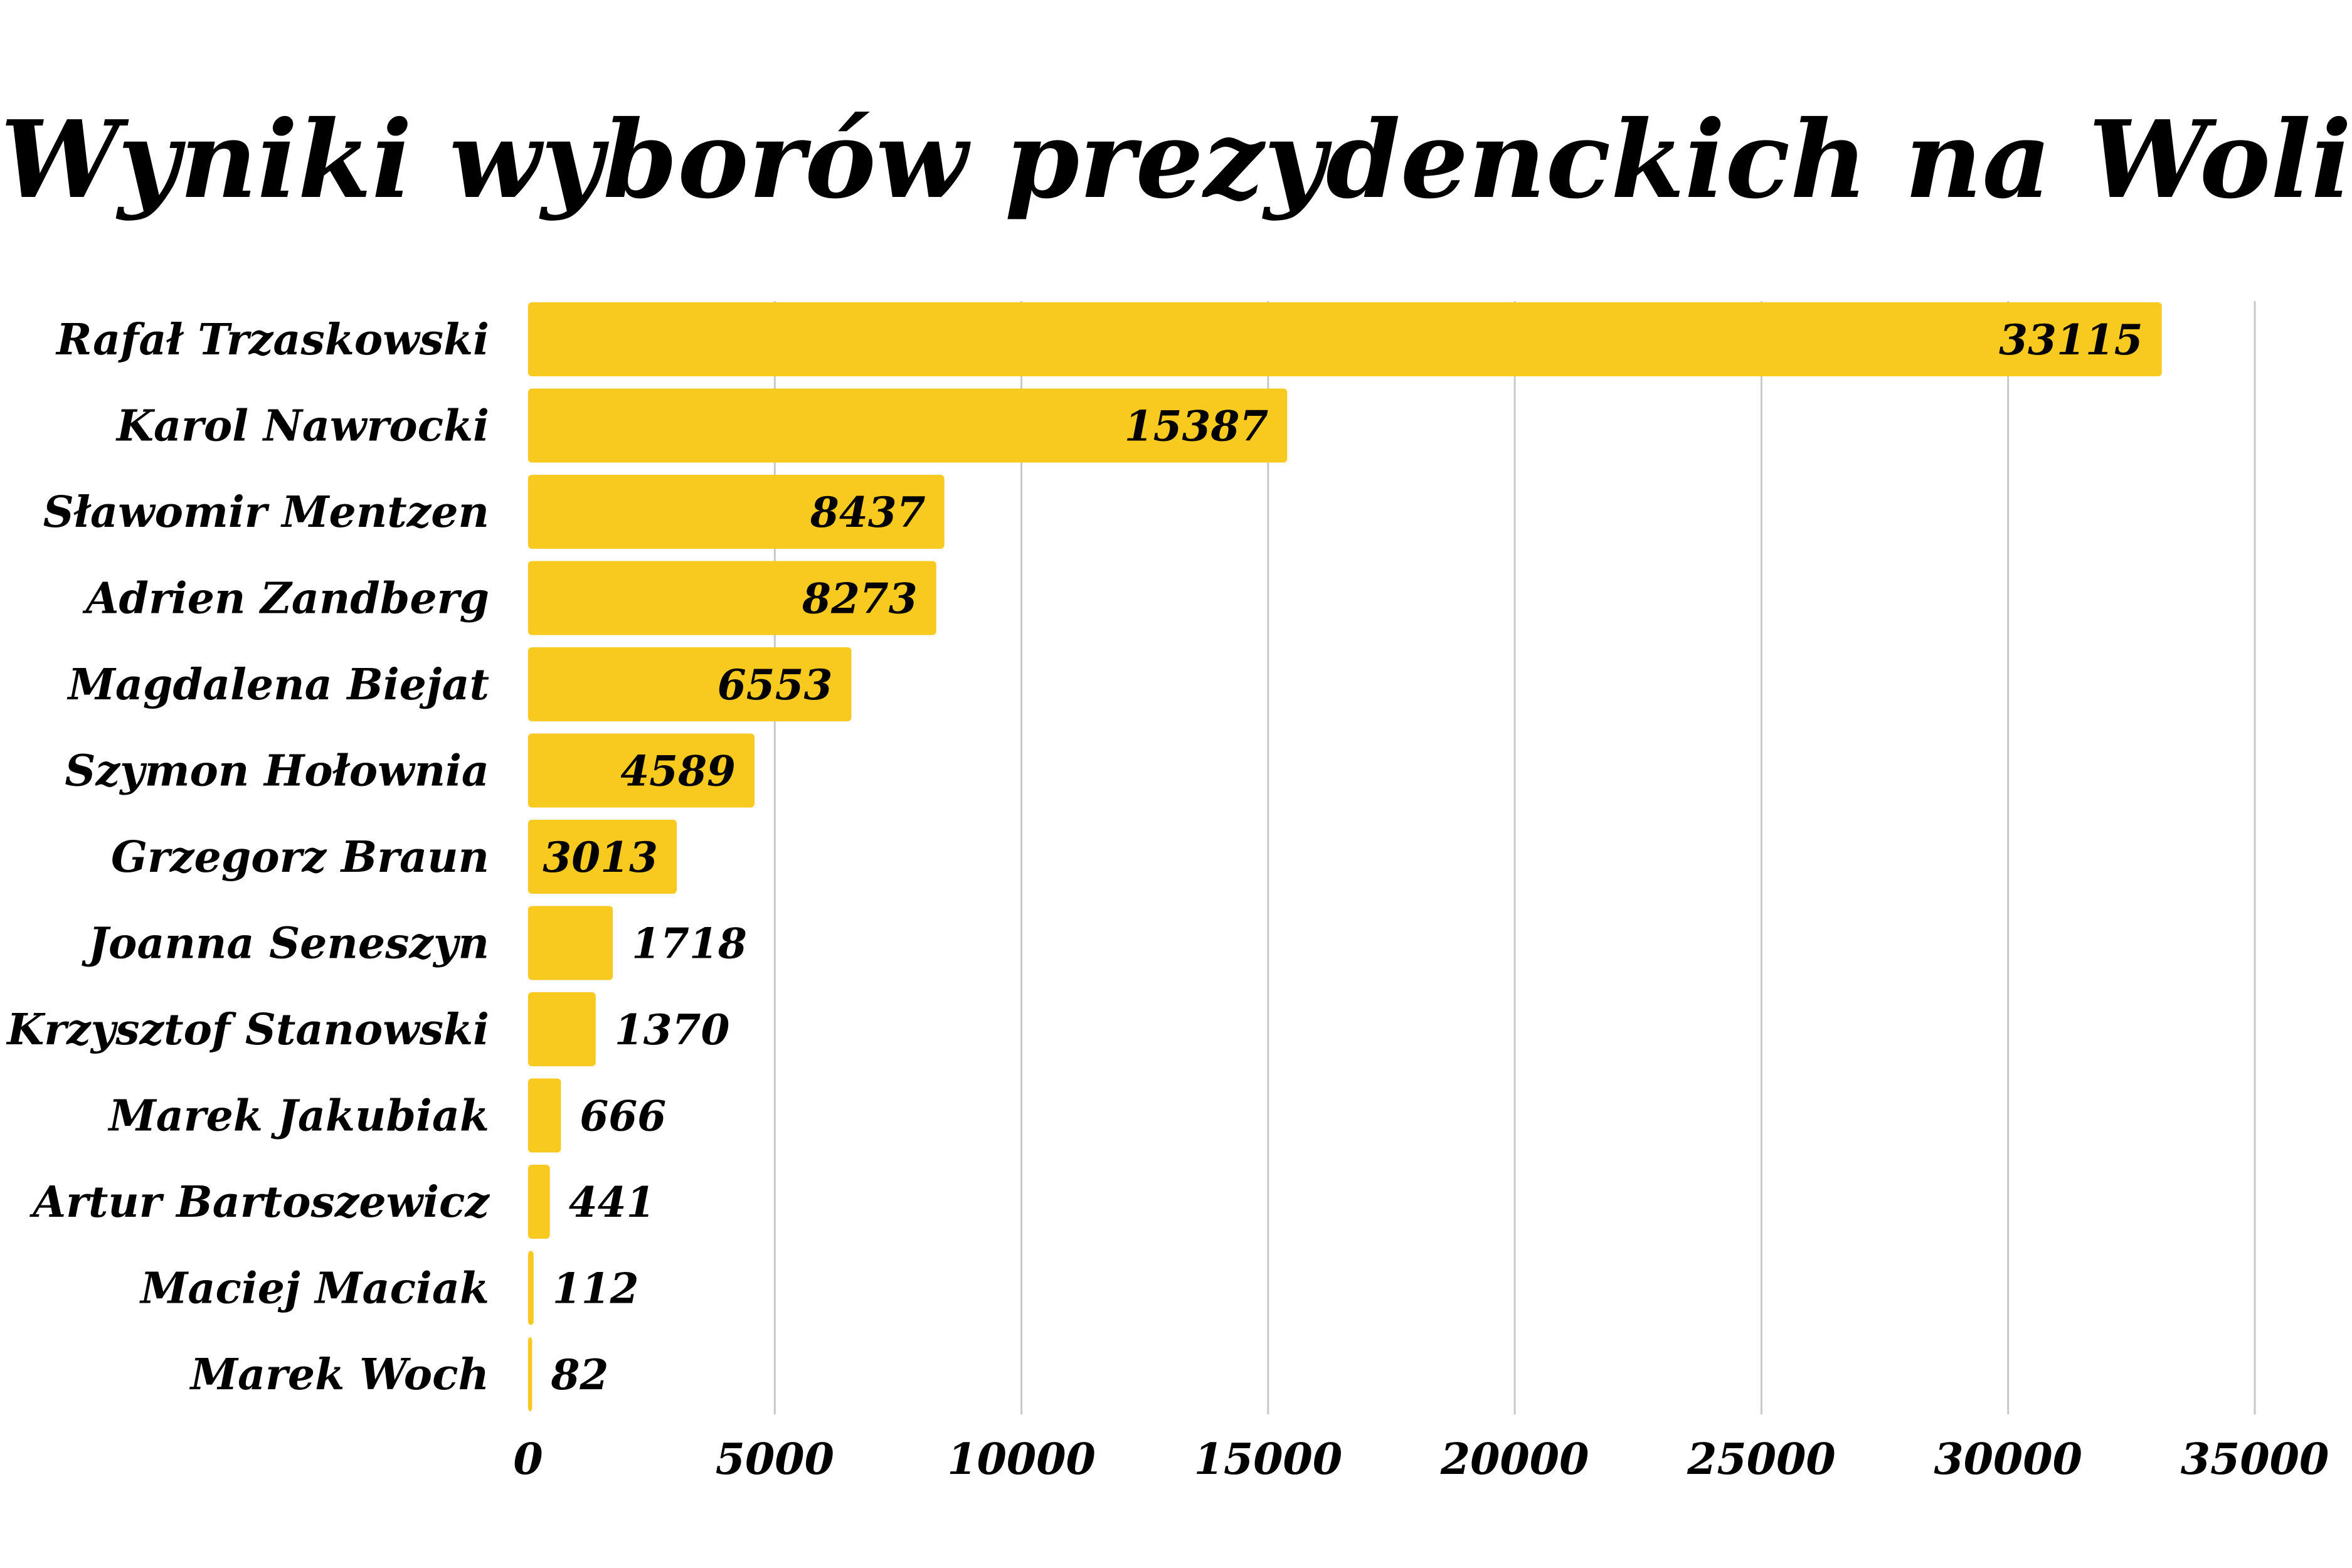 This screenshot has height=1568, width=2352. Describe the element at coordinates (302, 427) in the screenshot. I see `category-label: Karol Nawrocki` at that location.